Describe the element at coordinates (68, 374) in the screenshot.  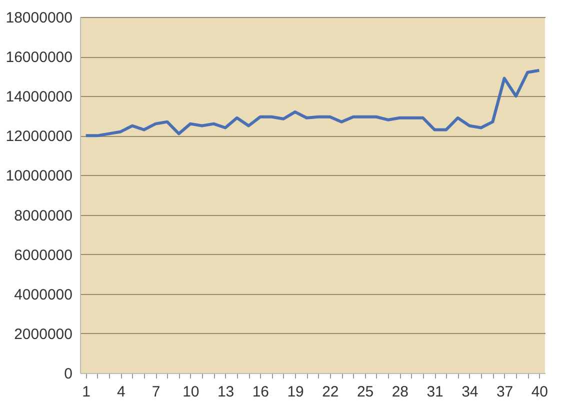
I see `y-tick-label: 0` at that location.